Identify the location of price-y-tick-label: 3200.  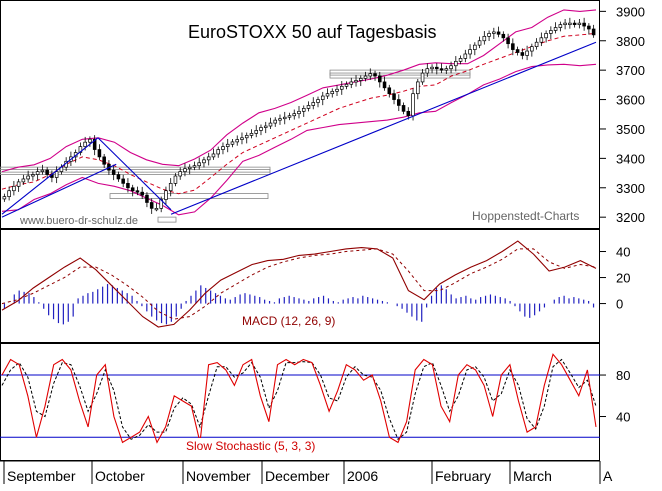
(630, 217).